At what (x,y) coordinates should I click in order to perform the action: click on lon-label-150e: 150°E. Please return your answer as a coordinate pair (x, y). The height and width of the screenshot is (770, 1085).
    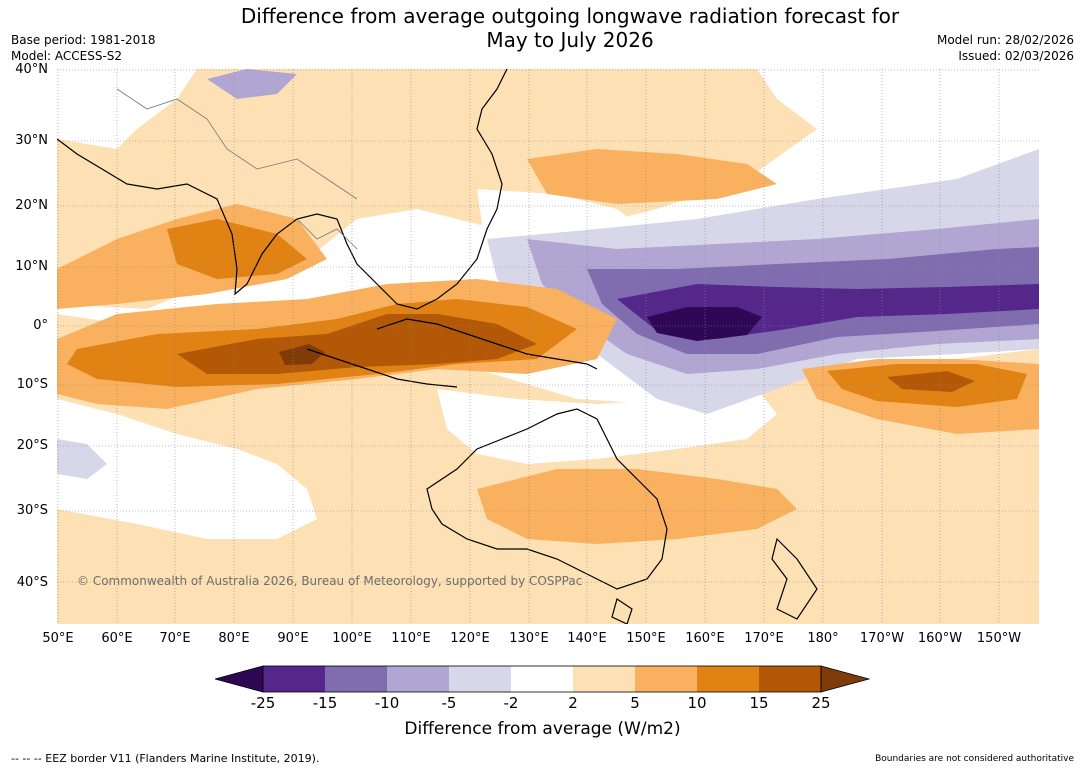
    Looking at the image, I should click on (646, 638).